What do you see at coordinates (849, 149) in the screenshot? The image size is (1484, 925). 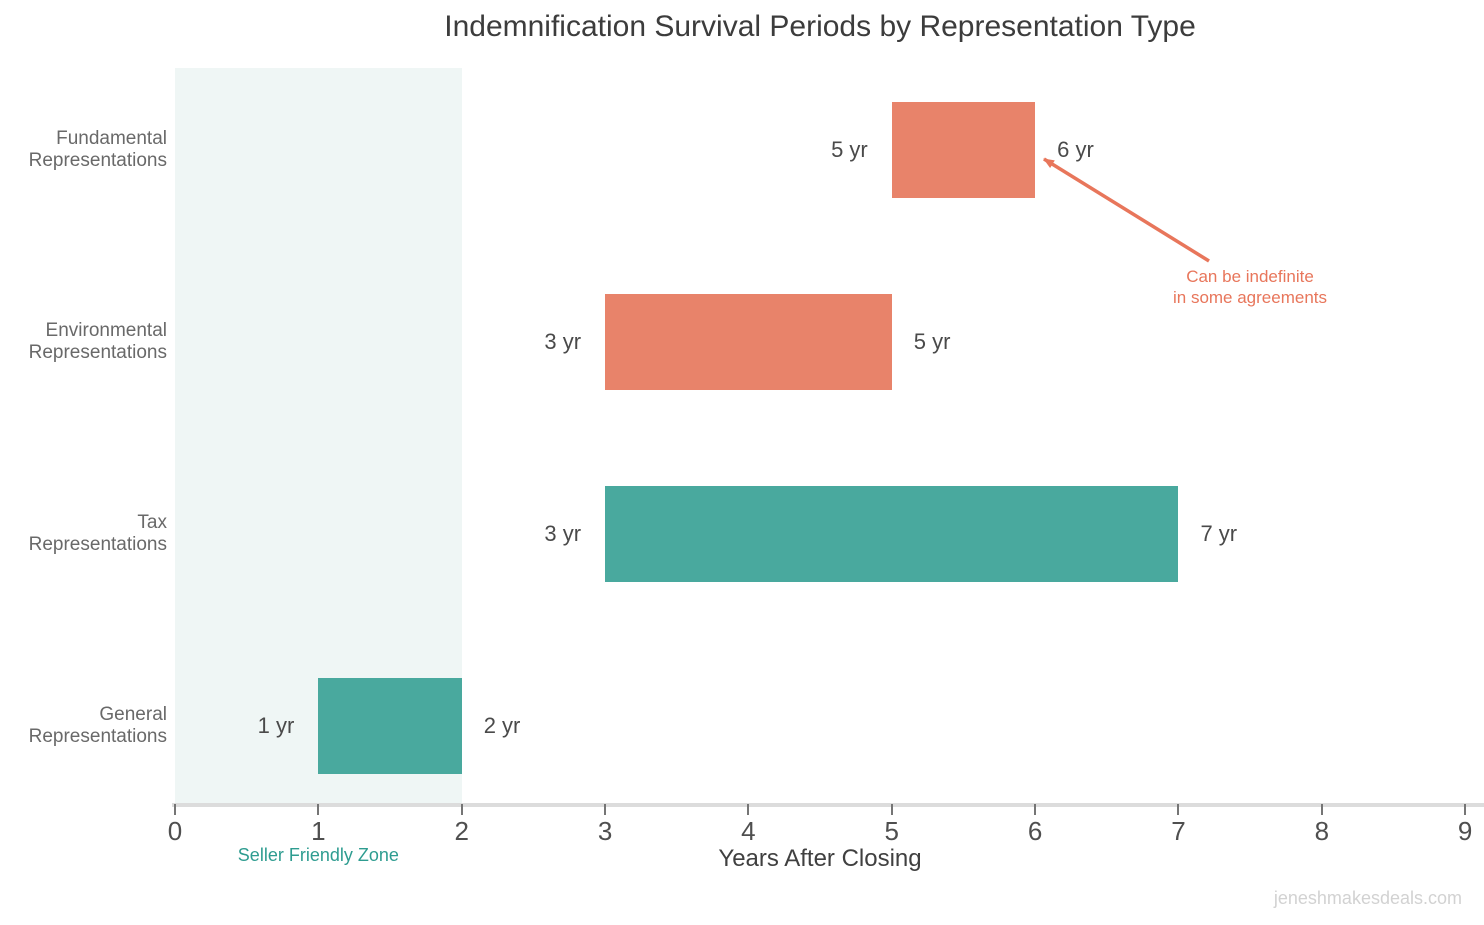 I see `bar-start-label: 5 yr` at bounding box center [849, 149].